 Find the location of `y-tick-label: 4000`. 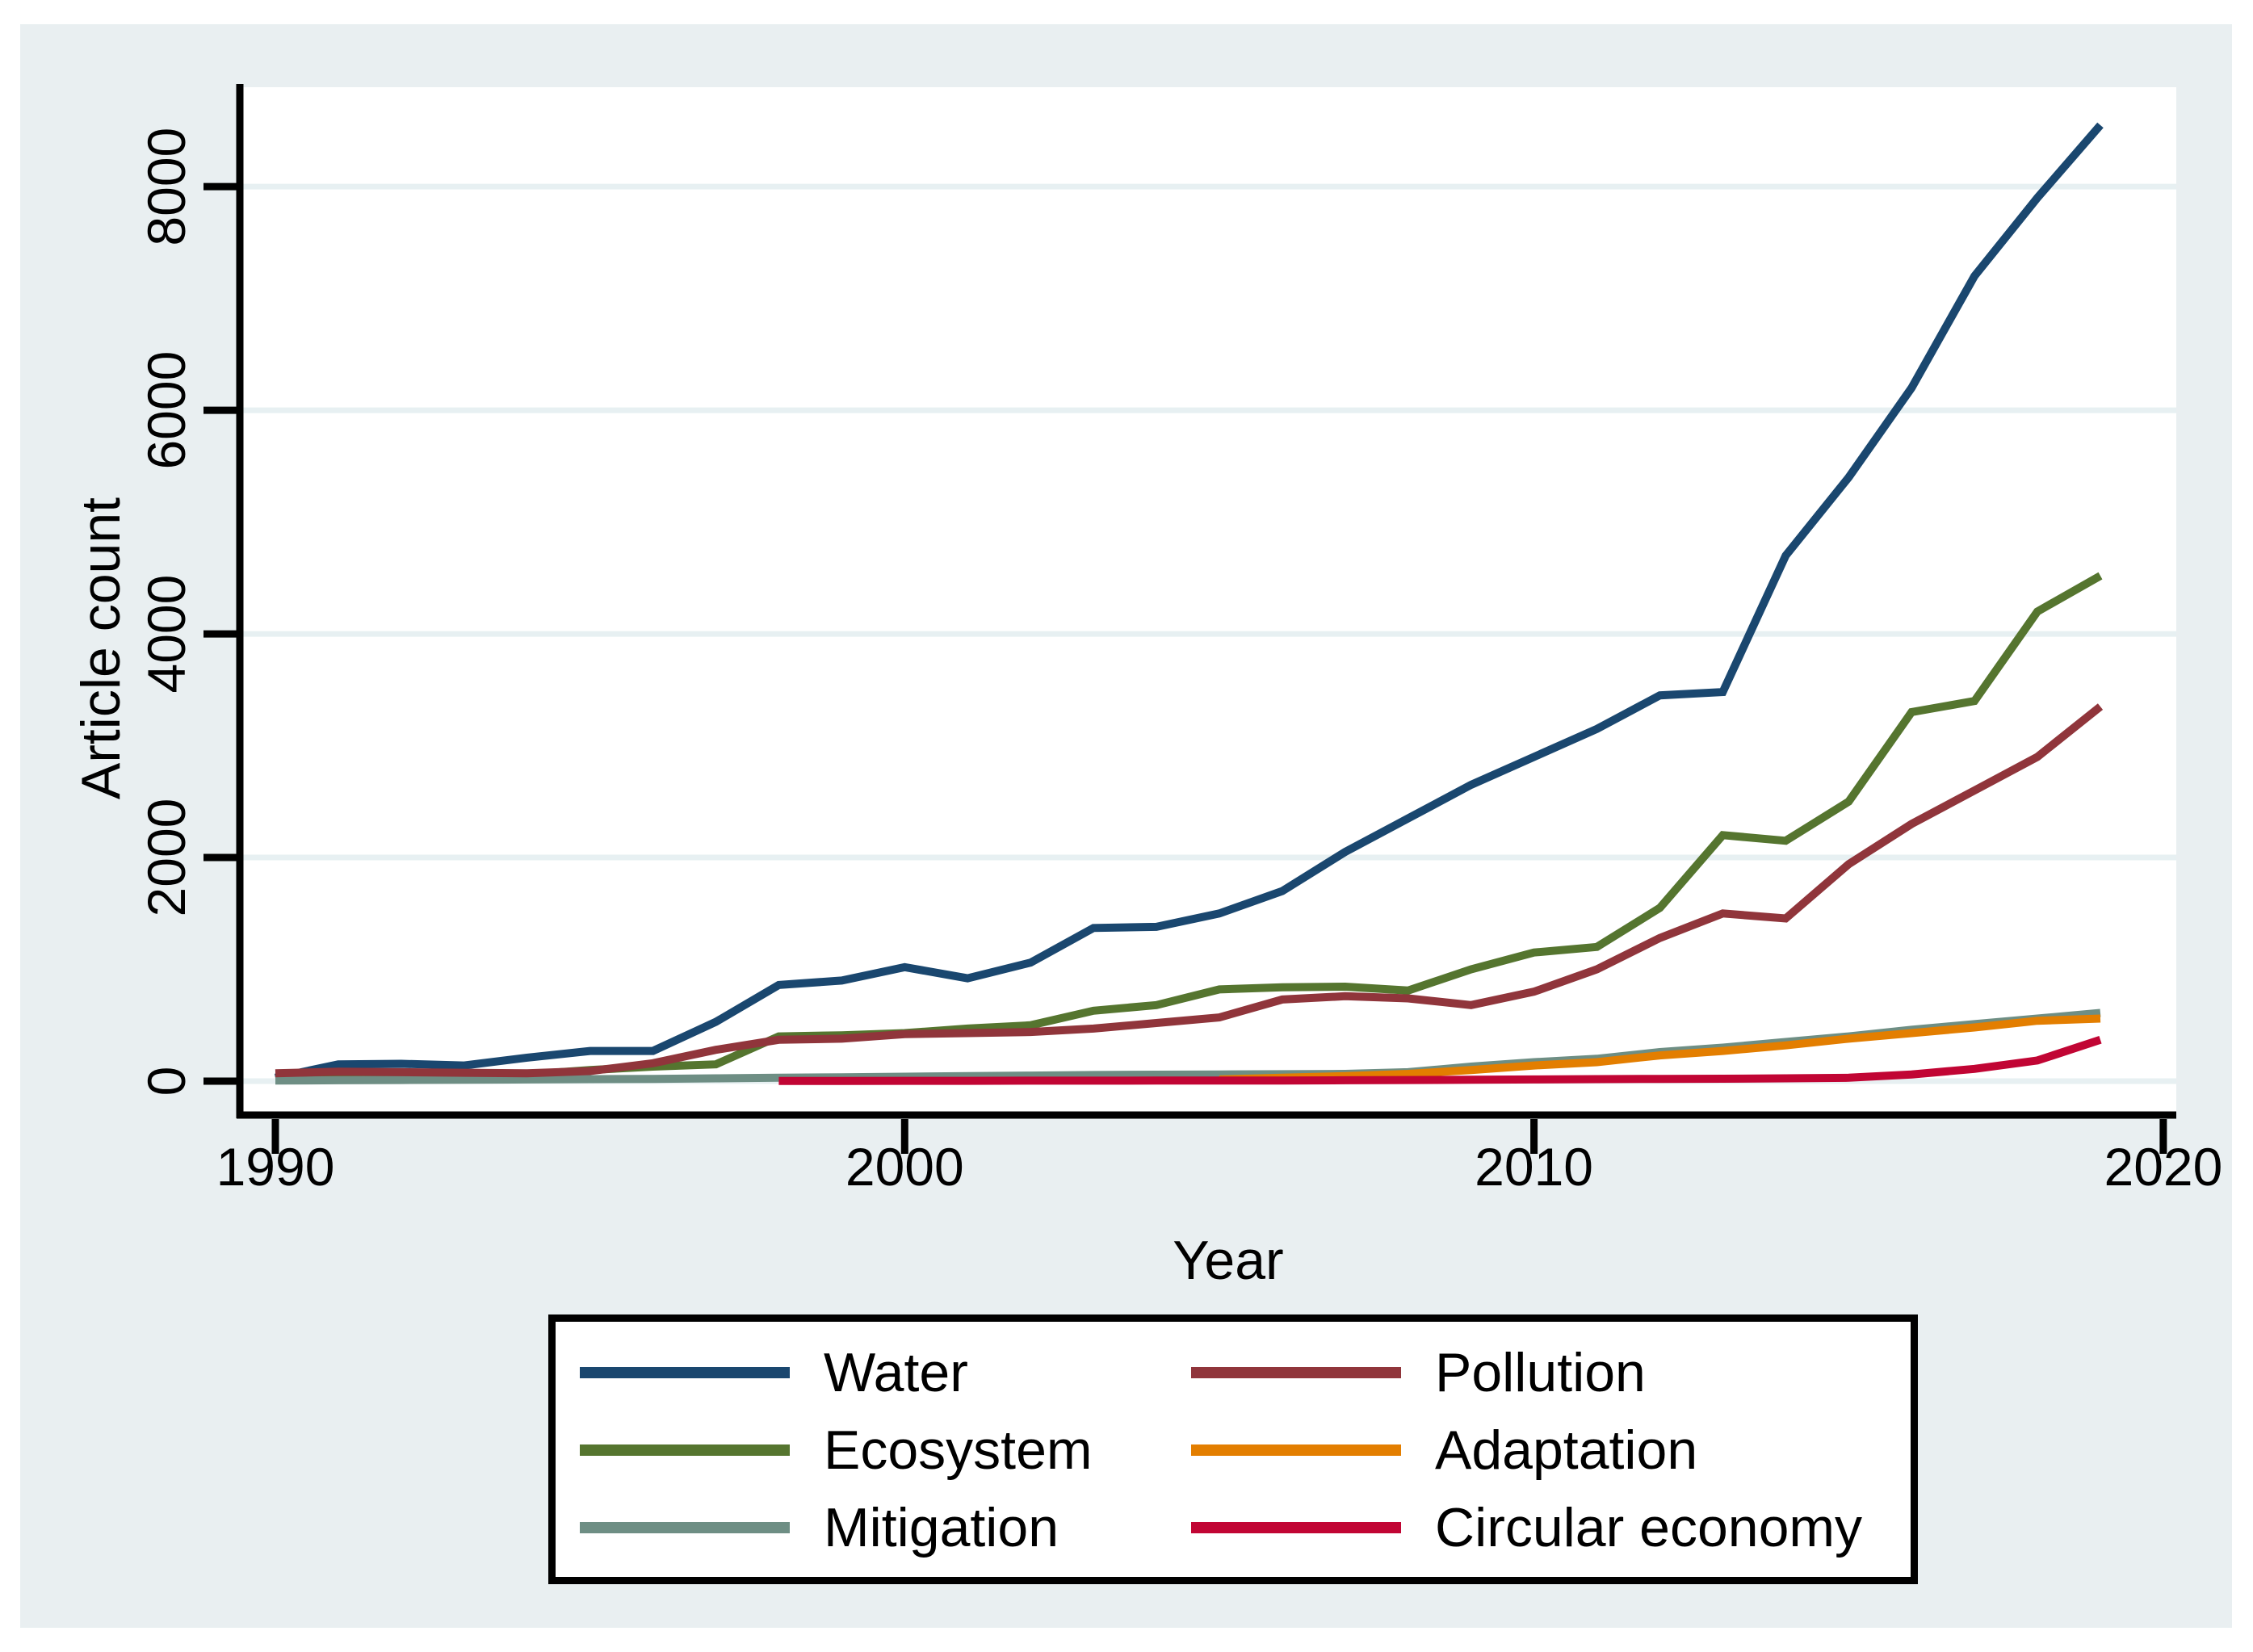

y-tick-label: 4000 is located at coordinates (166, 634).